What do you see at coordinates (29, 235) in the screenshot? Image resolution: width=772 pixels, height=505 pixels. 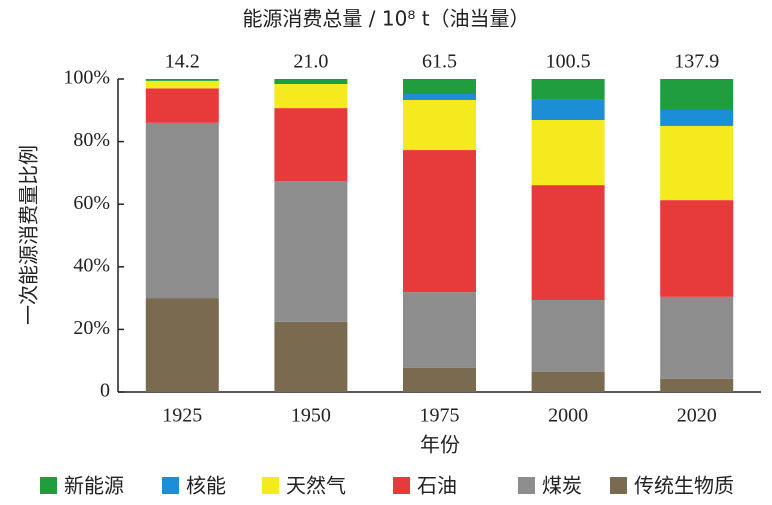 I see `y-axis-label: 一次能源消费量比例` at bounding box center [29, 235].